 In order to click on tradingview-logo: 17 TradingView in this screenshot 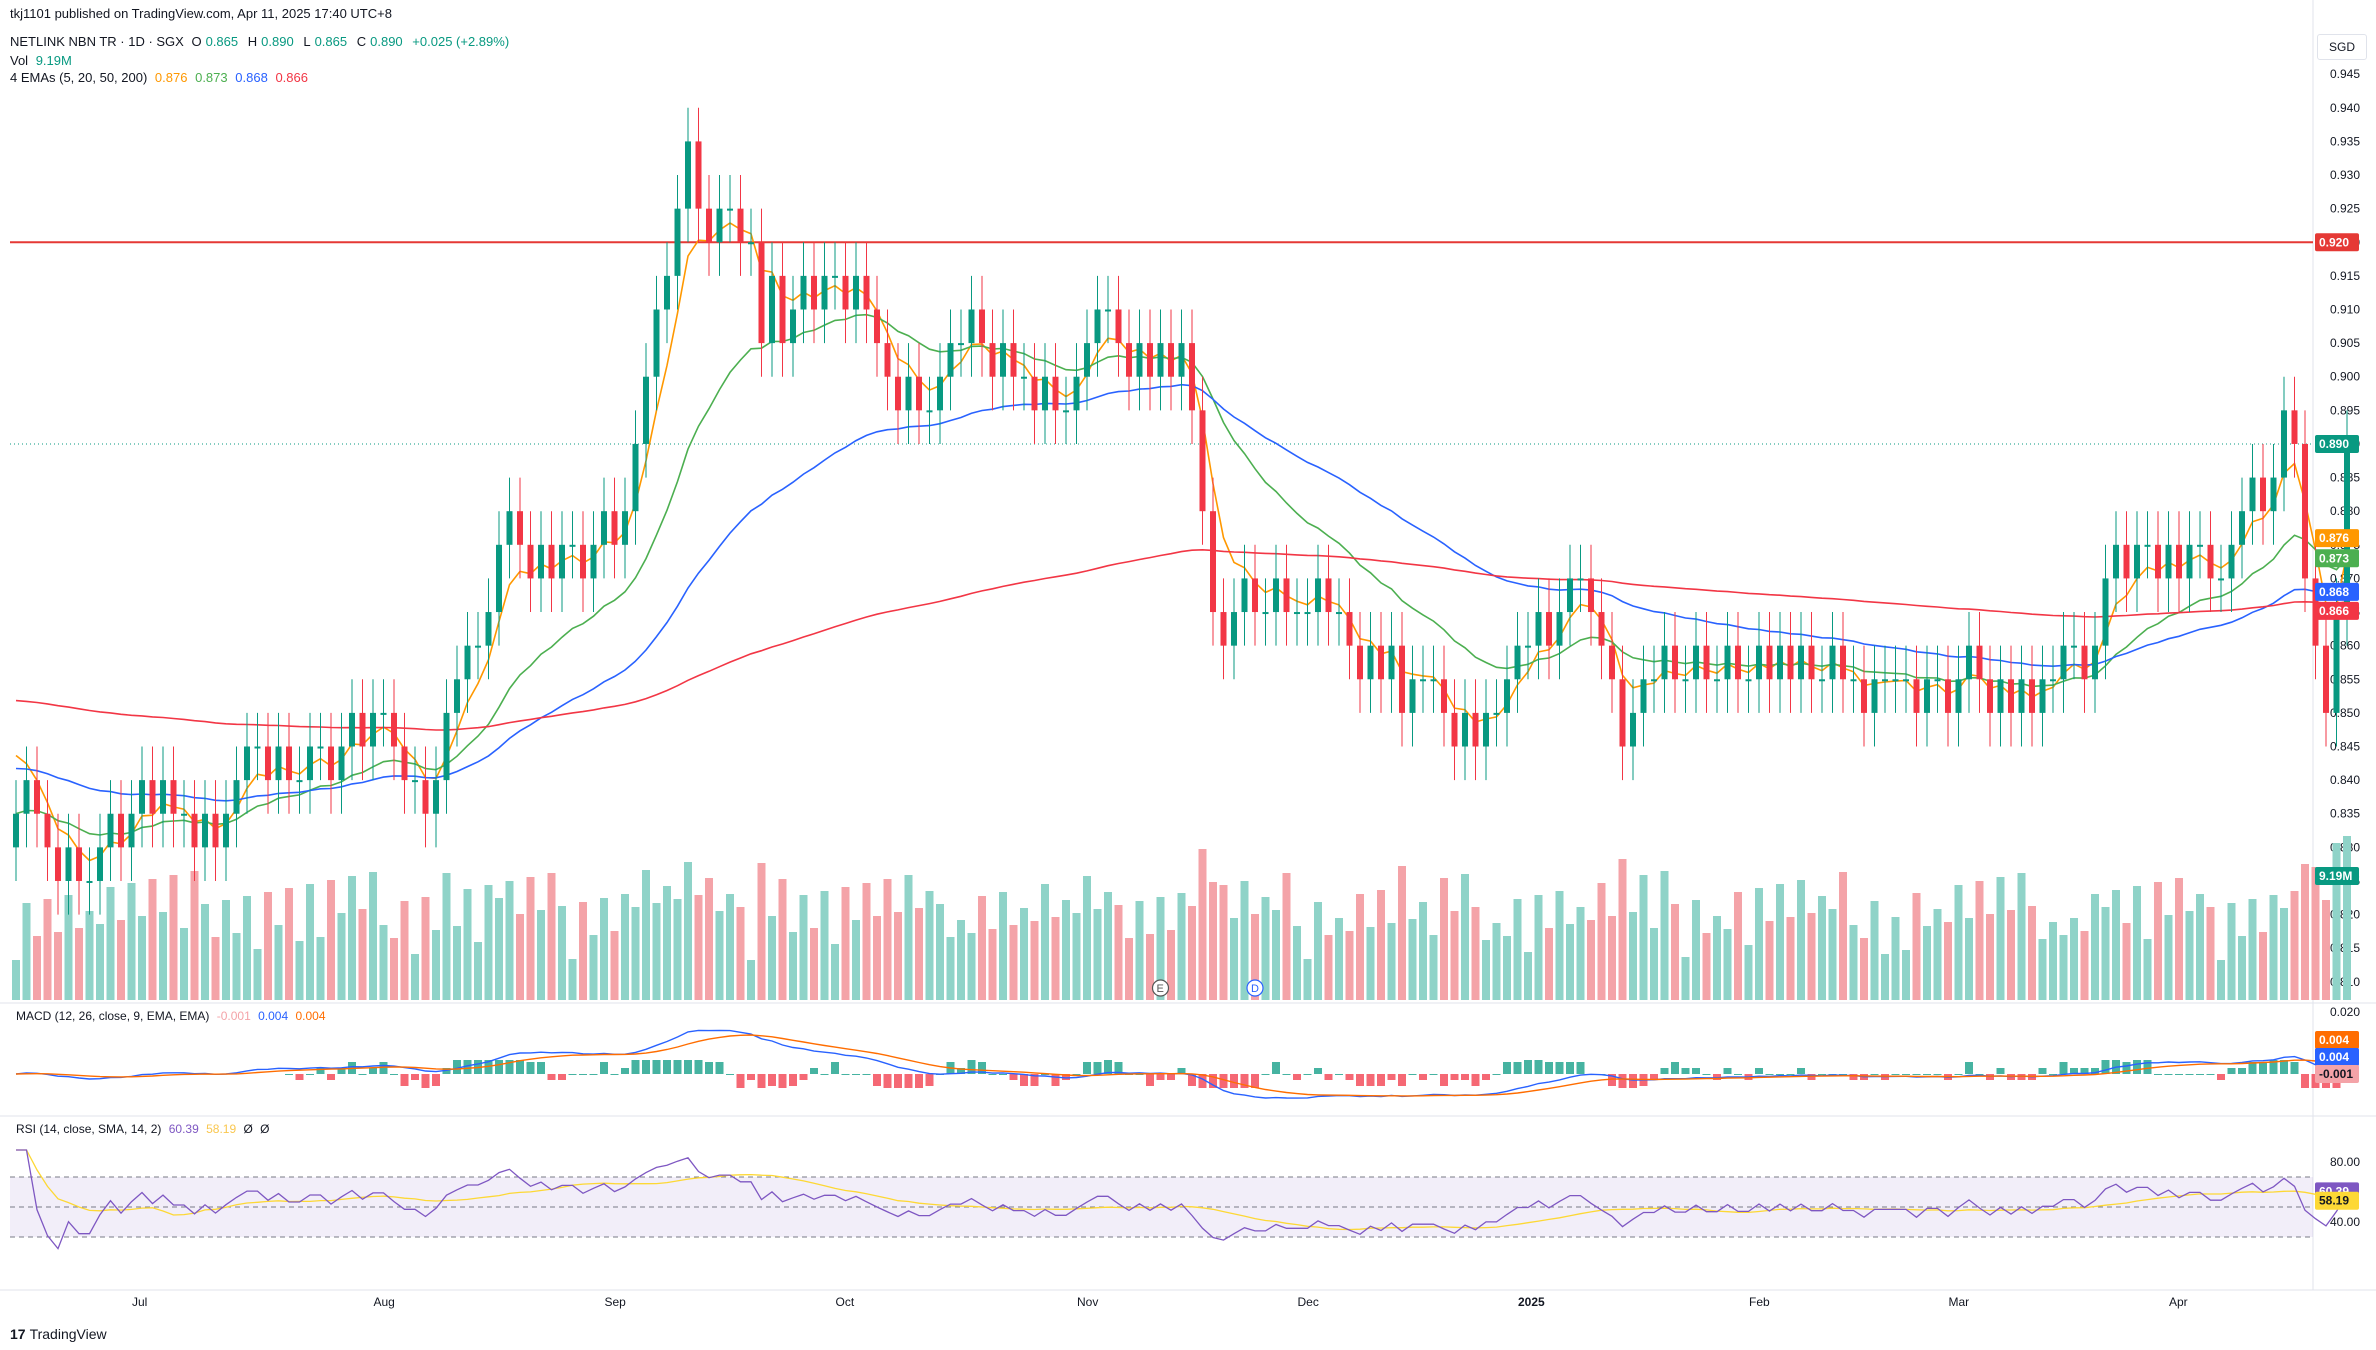, I will do `click(58, 1334)`.